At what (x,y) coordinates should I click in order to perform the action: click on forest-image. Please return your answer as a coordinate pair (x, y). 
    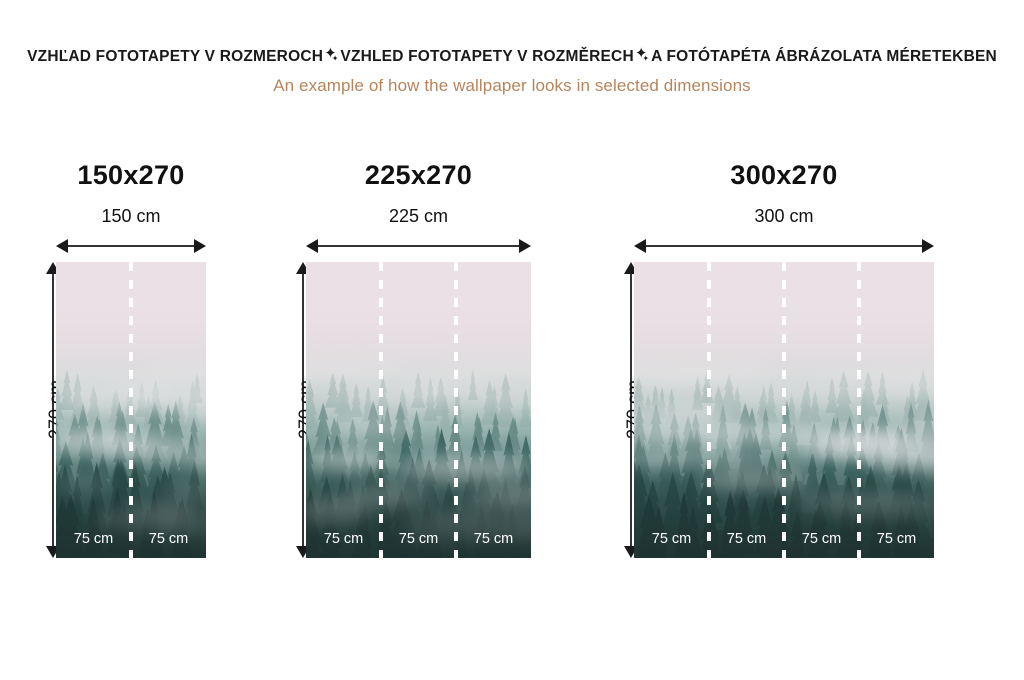
    Looking at the image, I should click on (418, 410).